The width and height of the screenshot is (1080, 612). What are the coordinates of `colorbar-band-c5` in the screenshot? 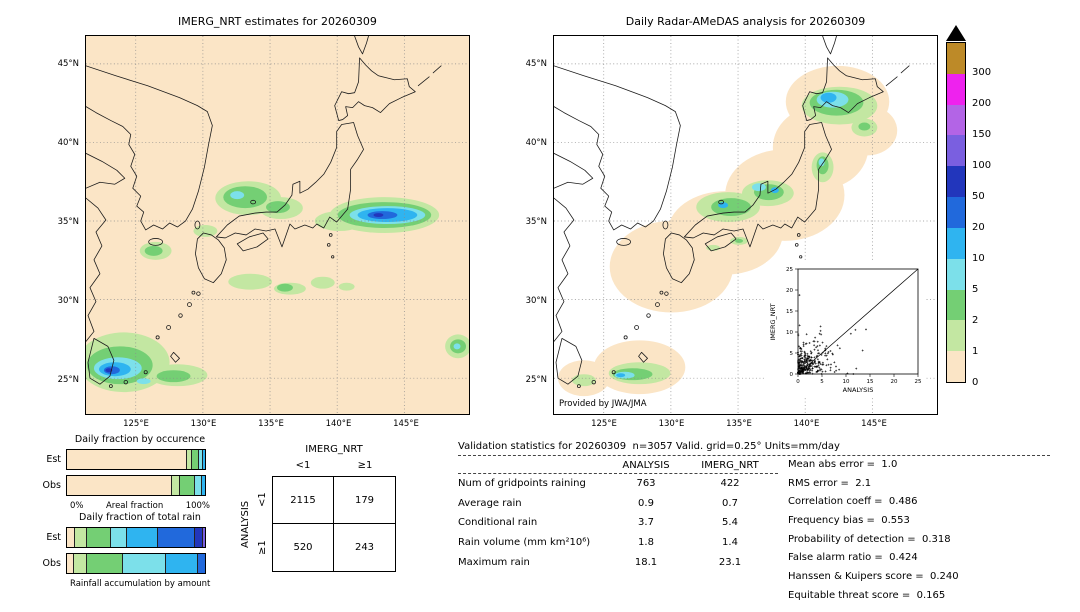 It's located at (956, 274).